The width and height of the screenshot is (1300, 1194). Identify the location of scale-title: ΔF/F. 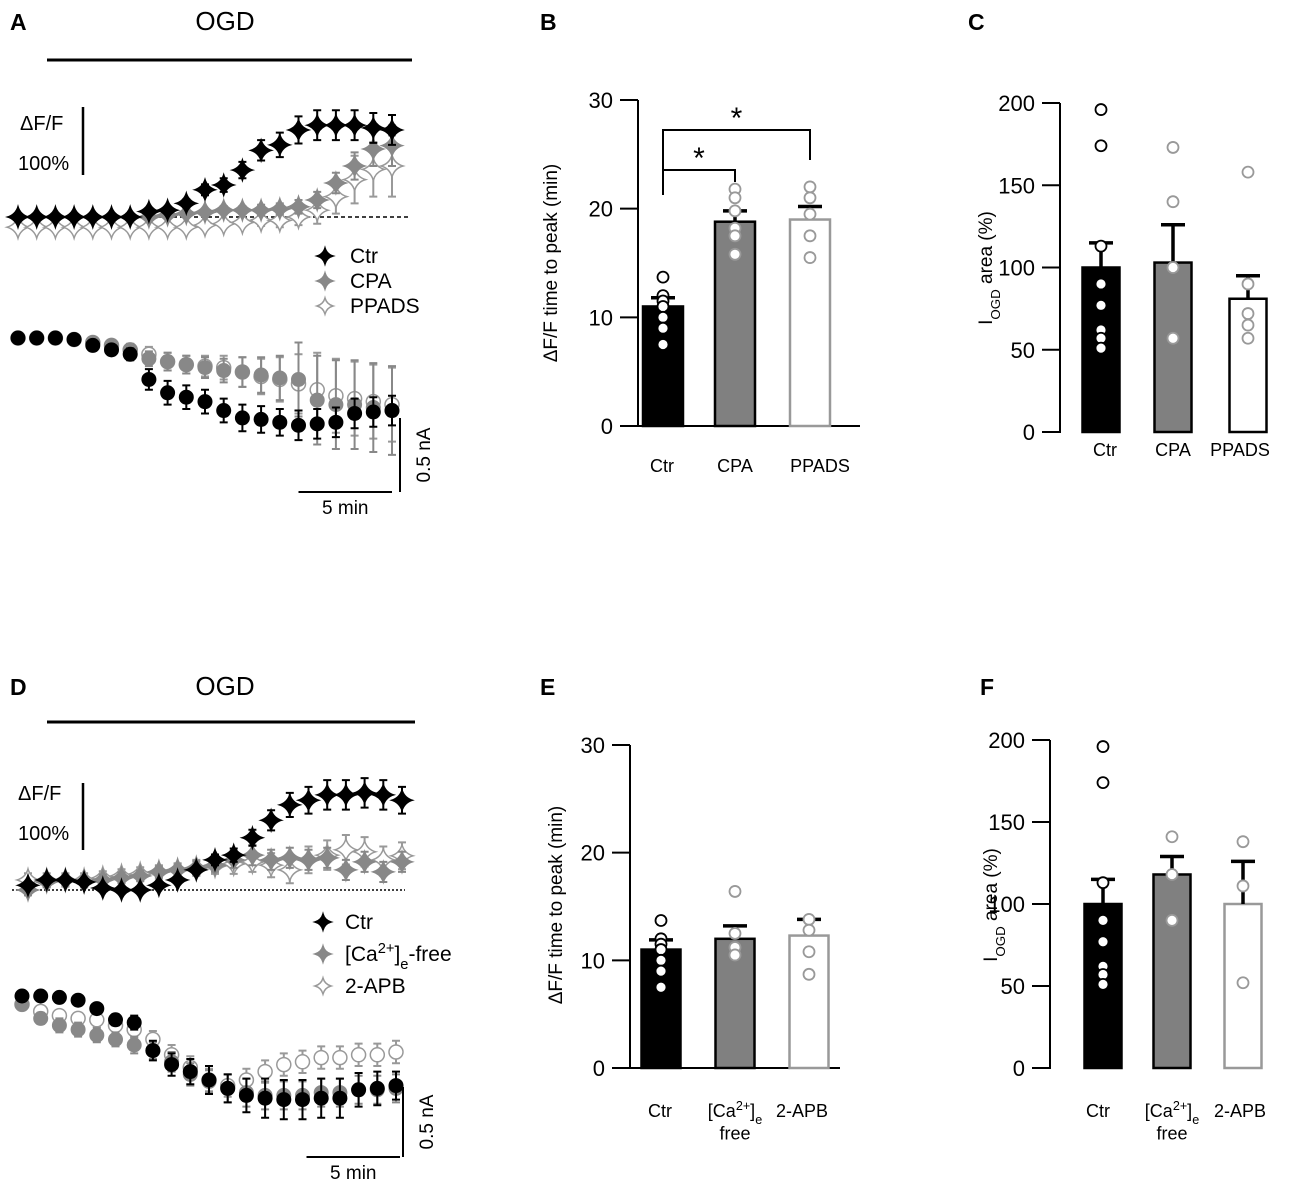
(41, 124).